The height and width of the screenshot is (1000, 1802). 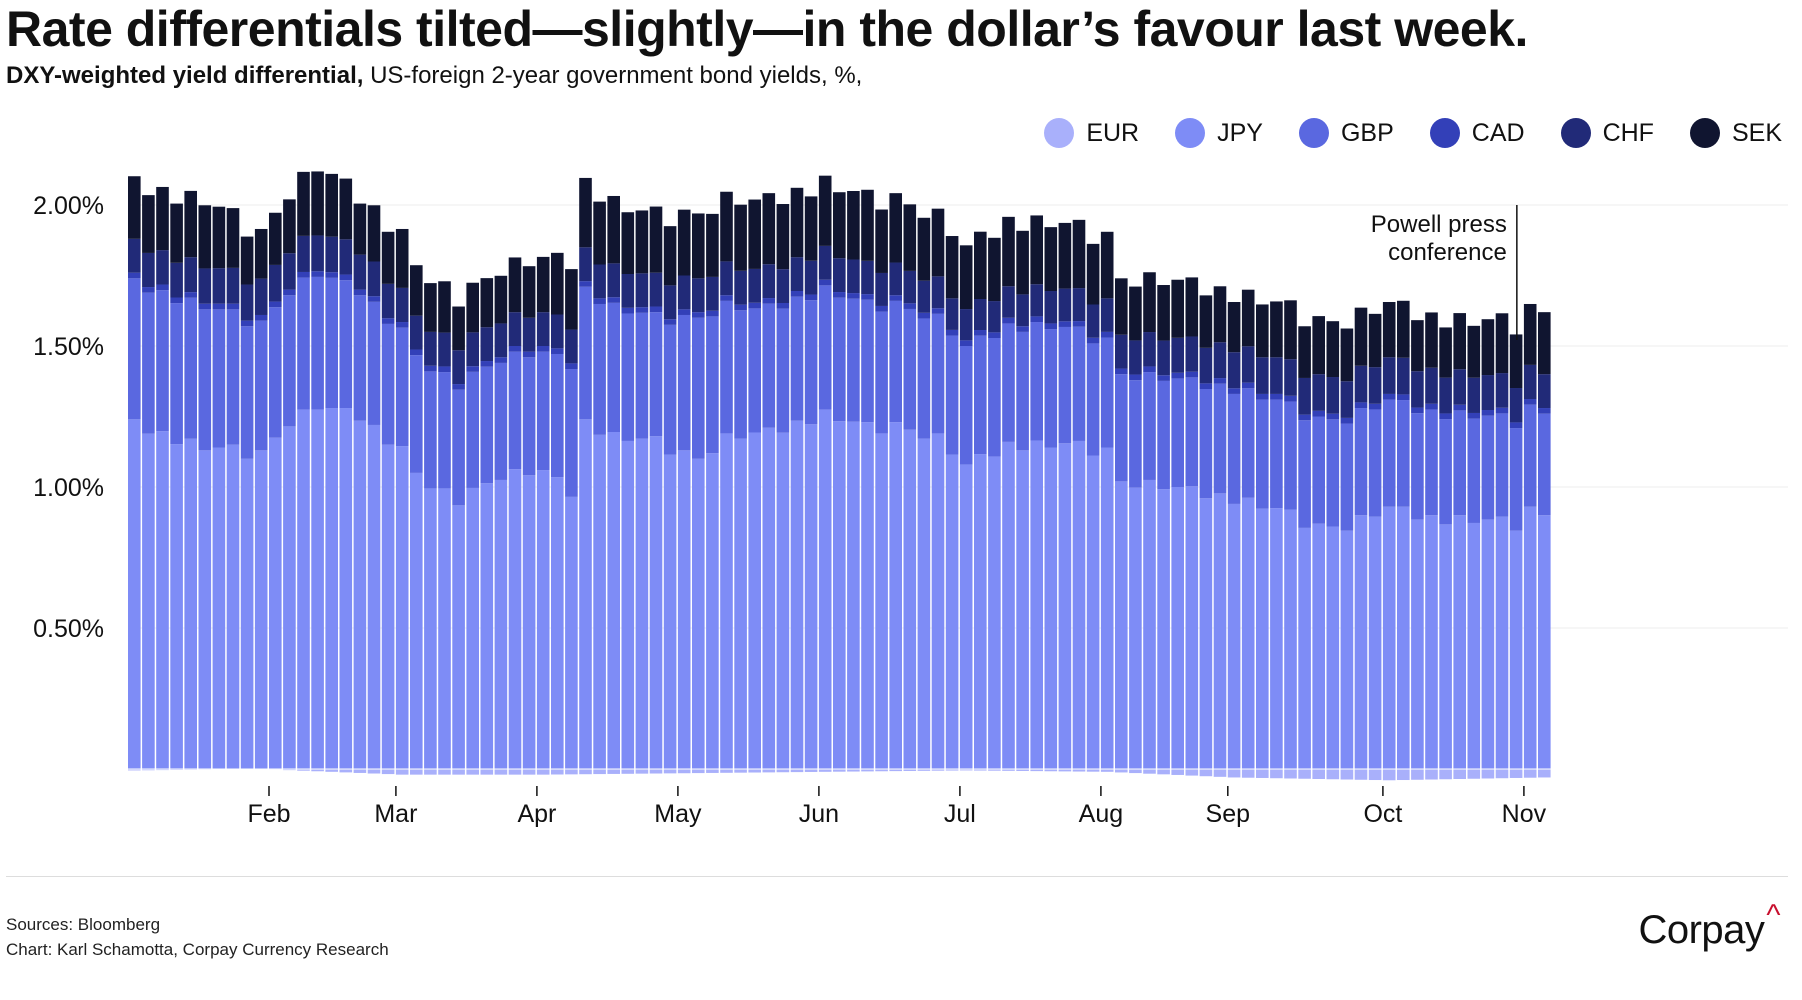 What do you see at coordinates (1101, 814) in the screenshot?
I see `x-tick-label: Aug` at bounding box center [1101, 814].